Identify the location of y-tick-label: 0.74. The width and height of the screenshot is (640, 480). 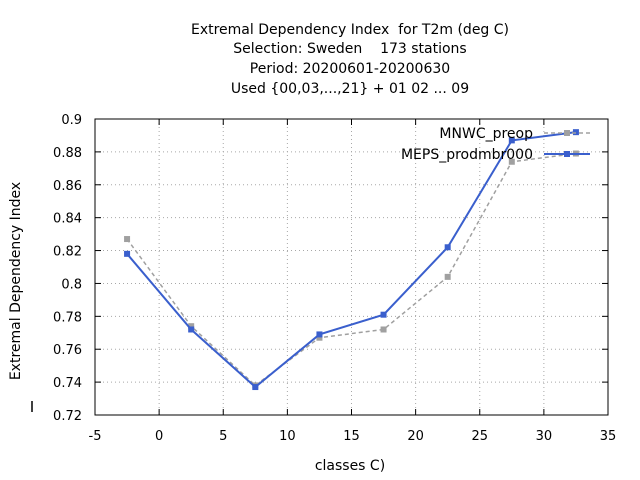
(67, 383).